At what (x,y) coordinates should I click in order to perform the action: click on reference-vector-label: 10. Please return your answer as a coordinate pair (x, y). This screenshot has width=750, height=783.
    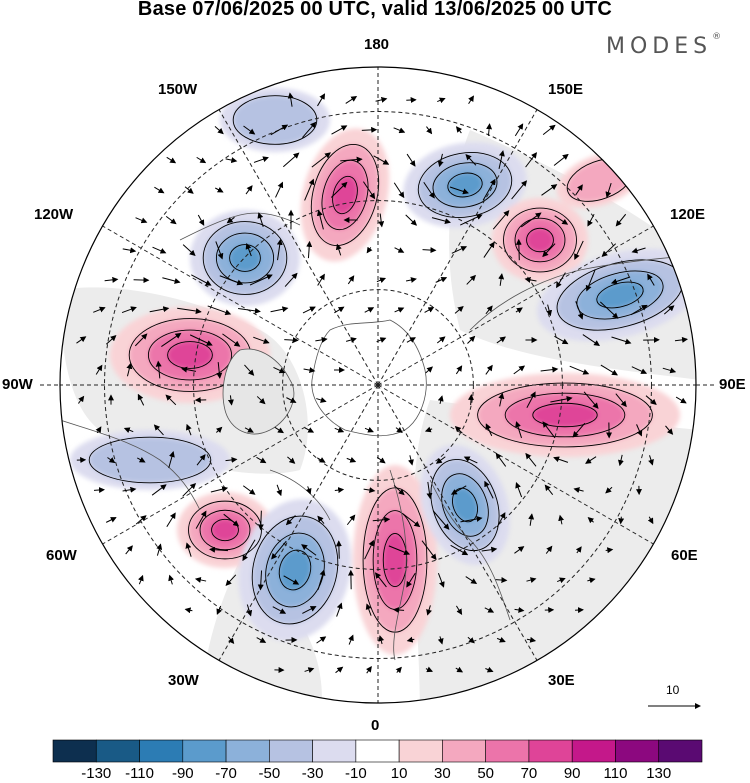
    Looking at the image, I should click on (673, 690).